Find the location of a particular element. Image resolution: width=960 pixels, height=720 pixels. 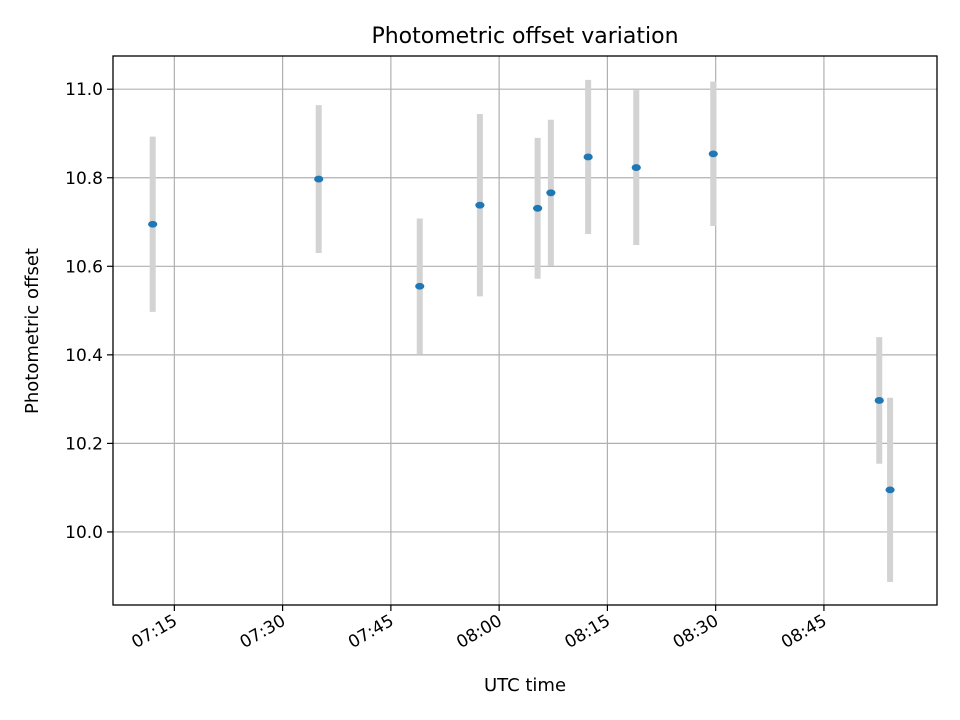

x-tick-label: 08:45 is located at coordinates (804, 632).